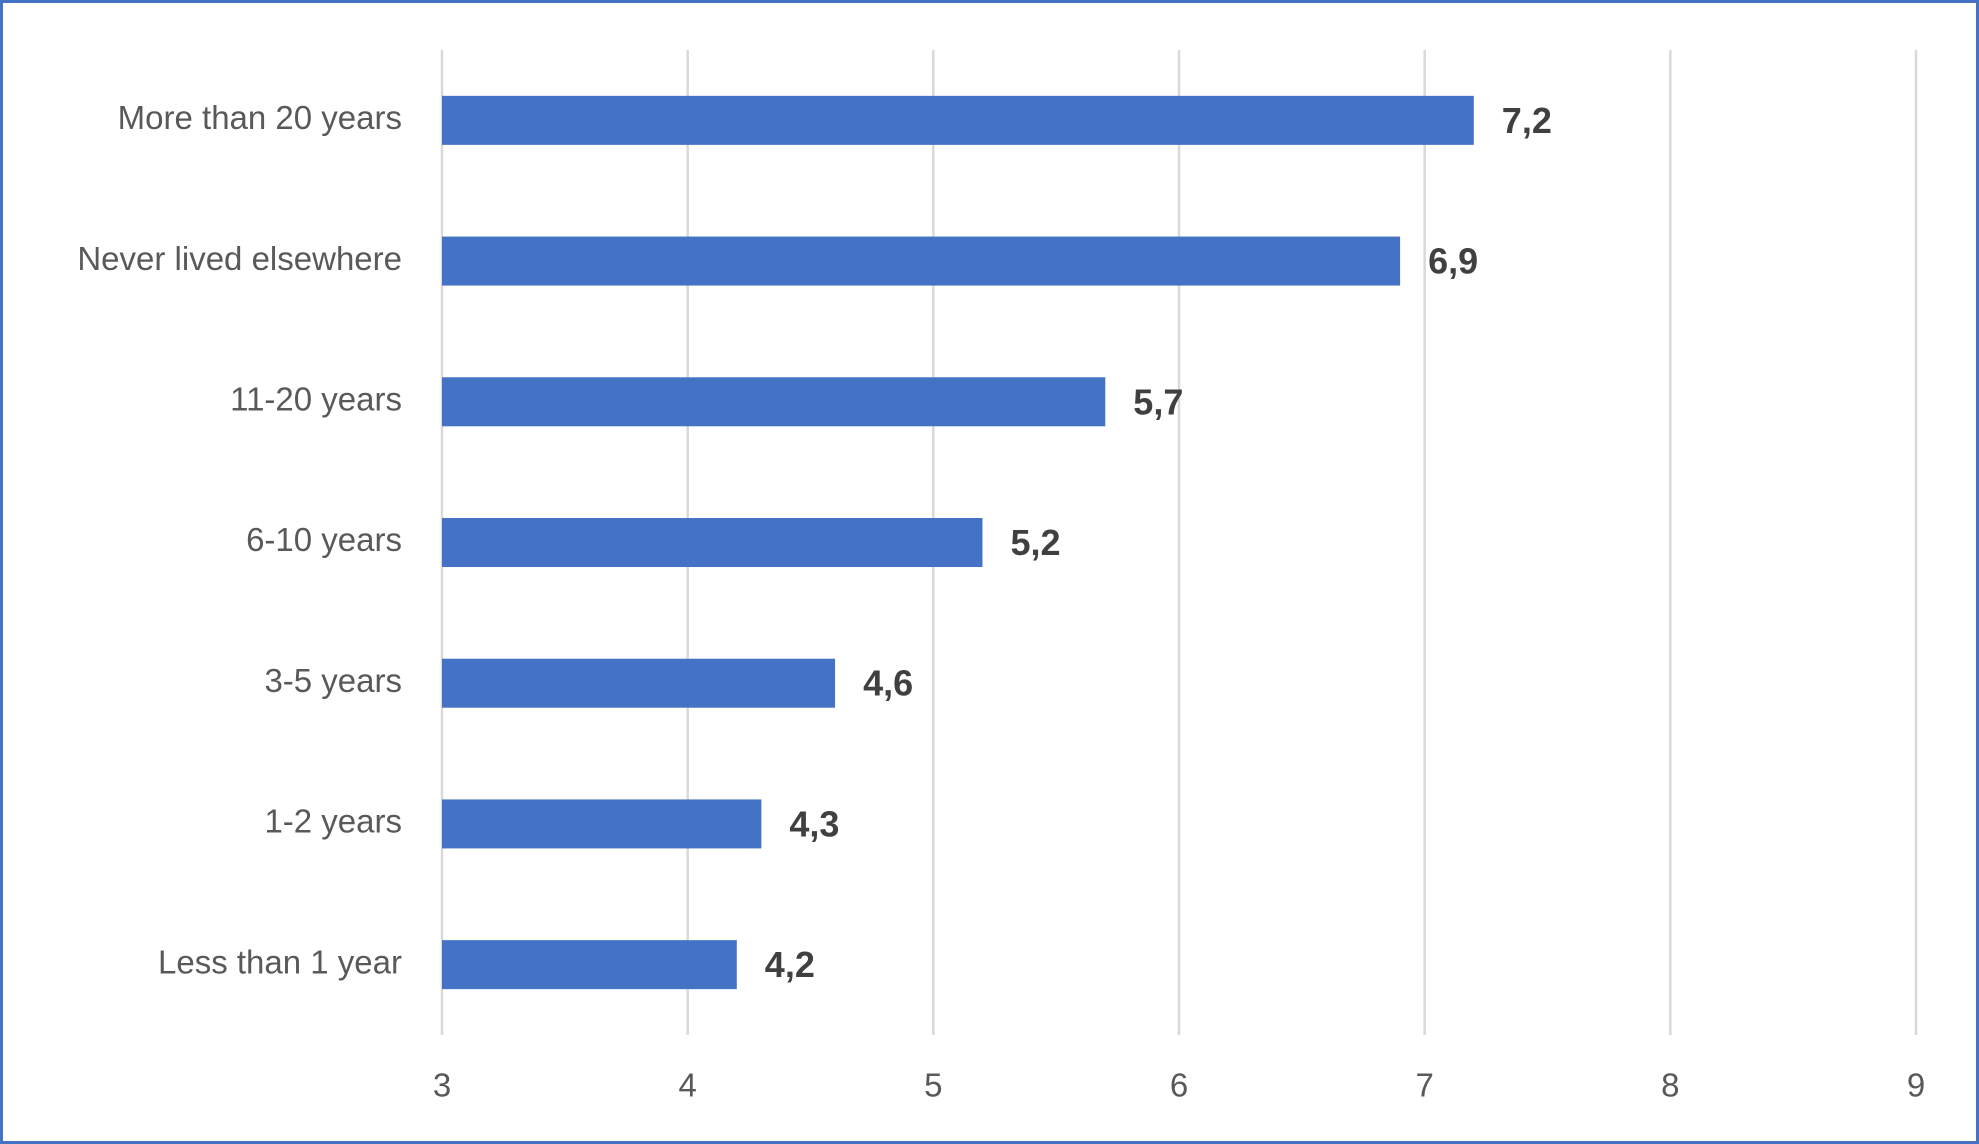  I want to click on y-tick-label: Never lived elsewhere, so click(239, 258).